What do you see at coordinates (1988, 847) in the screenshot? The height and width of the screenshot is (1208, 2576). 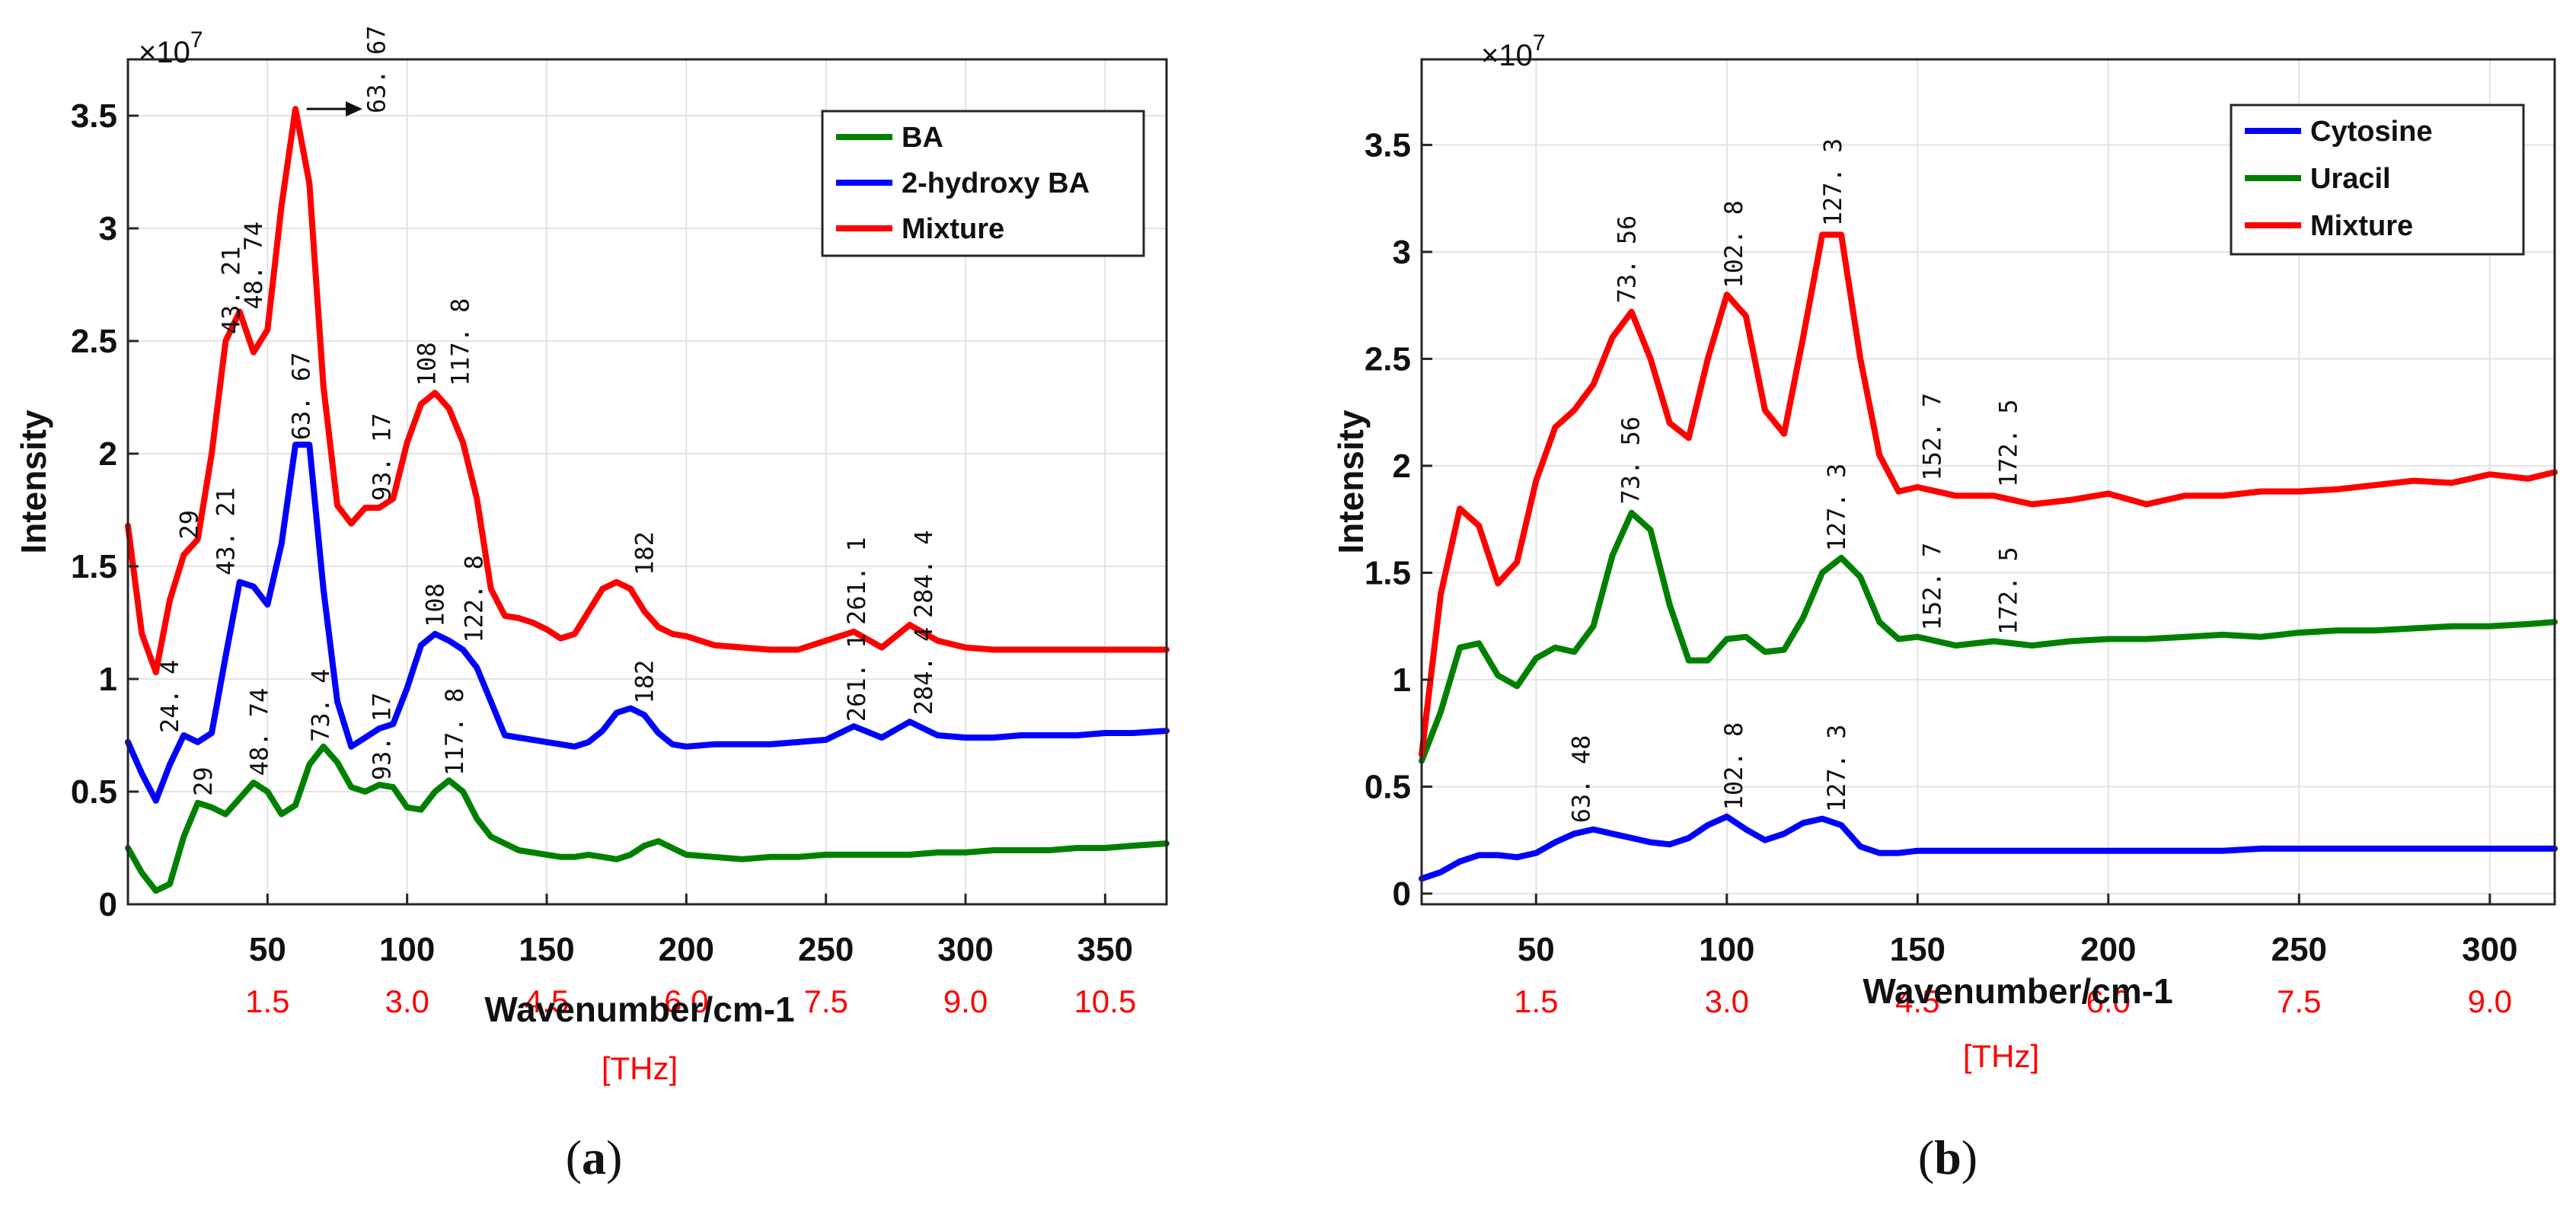 I see `series-line-cytosine` at bounding box center [1988, 847].